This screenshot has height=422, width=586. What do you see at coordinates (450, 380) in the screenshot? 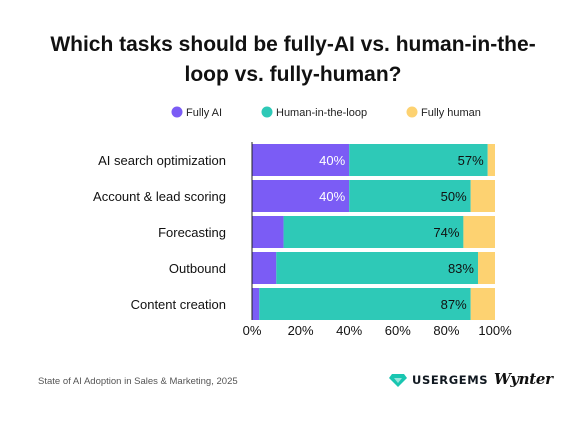
I see `usergems-wordmark: USERGEMS` at bounding box center [450, 380].